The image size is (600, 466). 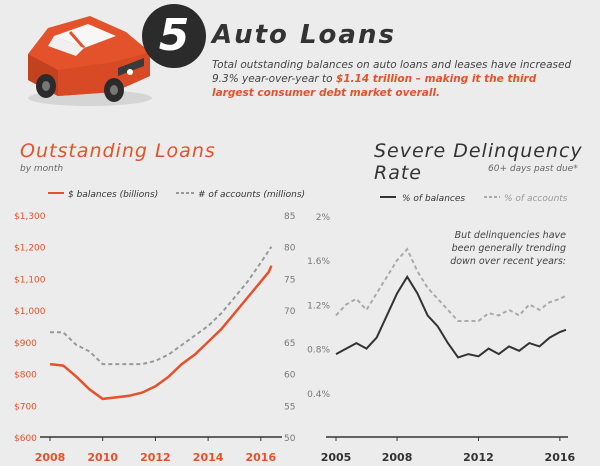 What do you see at coordinates (30, 312) in the screenshot?
I see `y-left-tick-label: $1,000` at bounding box center [30, 312].